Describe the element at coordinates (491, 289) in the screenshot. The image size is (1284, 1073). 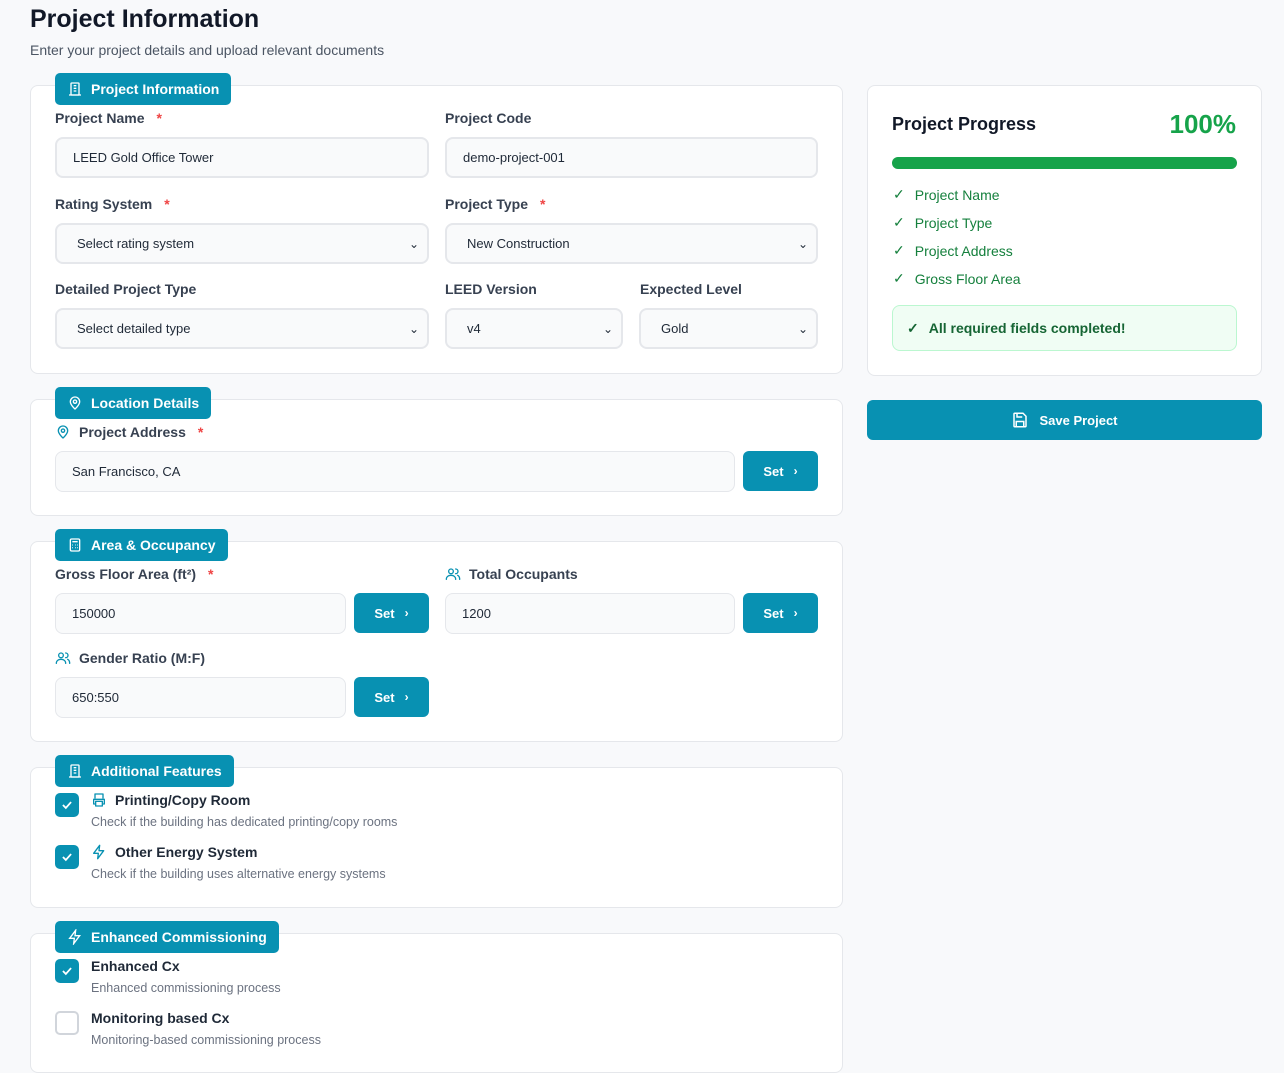
I see `leed-version-label: LEED Version` at that location.